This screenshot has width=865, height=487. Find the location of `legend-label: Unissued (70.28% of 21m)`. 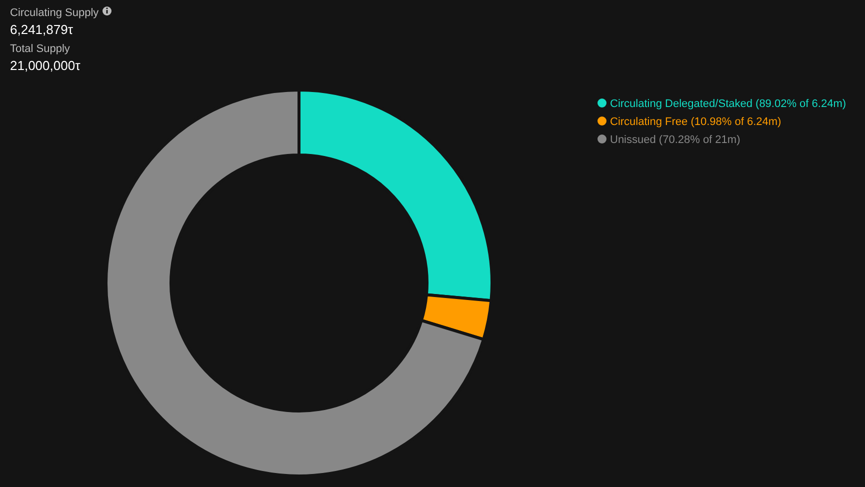

legend-label: Unissued (70.28% of 21m) is located at coordinates (675, 140).